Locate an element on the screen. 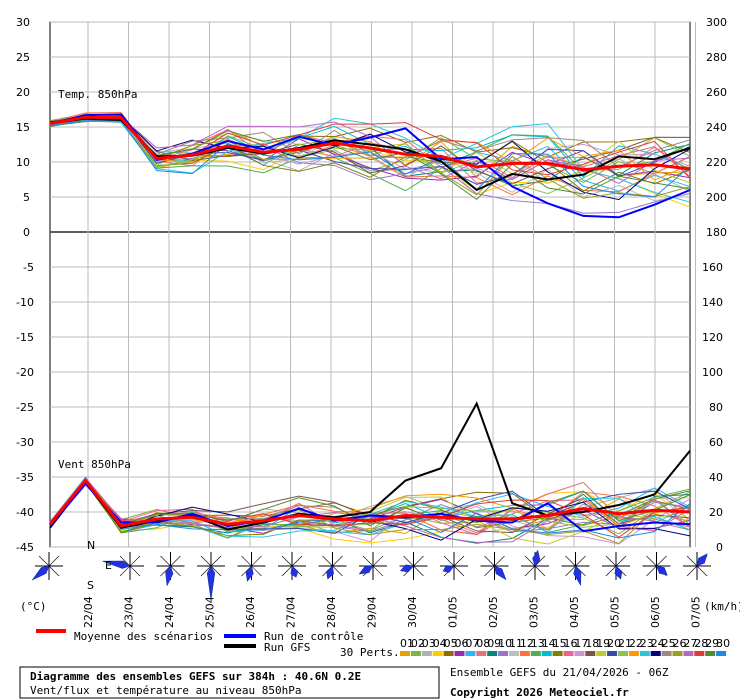 Image resolution: width=740 pixels, height=700 pixels. pert-number-27: 27 is located at coordinates (690, 643).